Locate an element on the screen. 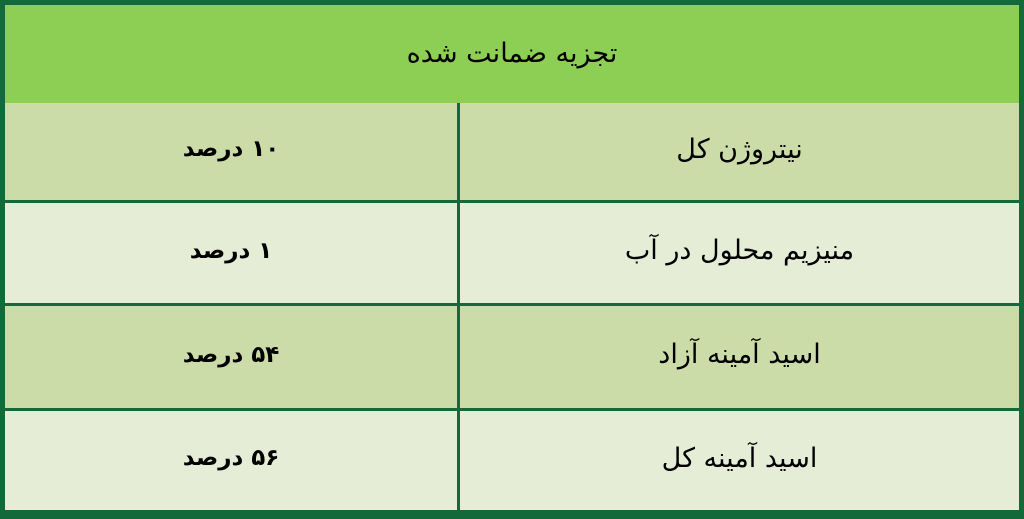  nutrient-value: ۵۶ درصد is located at coordinates (231, 460).